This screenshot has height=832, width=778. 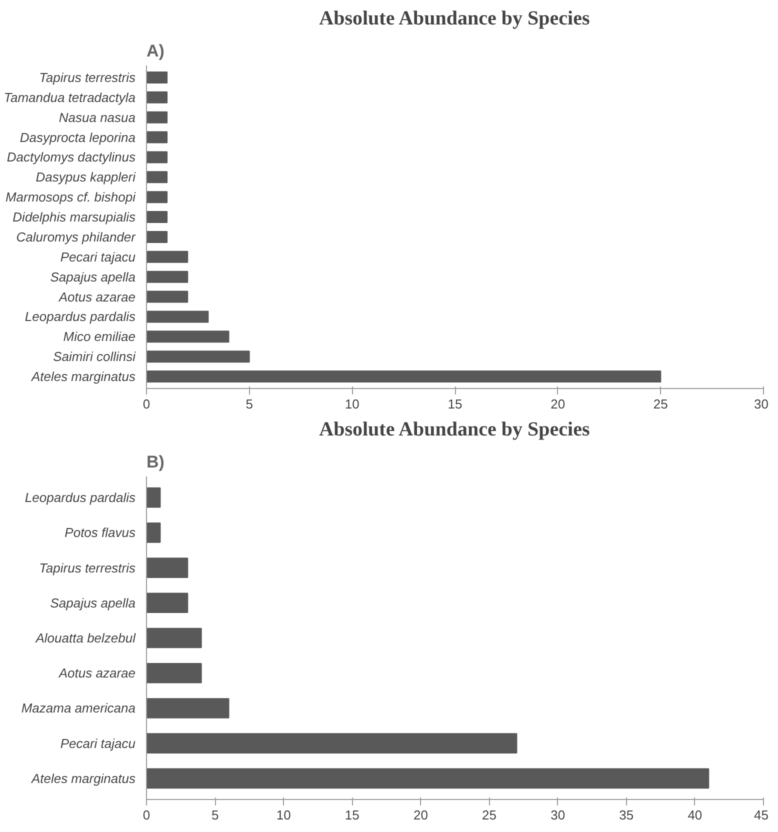 What do you see at coordinates (155, 462) in the screenshot?
I see `text: B)` at bounding box center [155, 462].